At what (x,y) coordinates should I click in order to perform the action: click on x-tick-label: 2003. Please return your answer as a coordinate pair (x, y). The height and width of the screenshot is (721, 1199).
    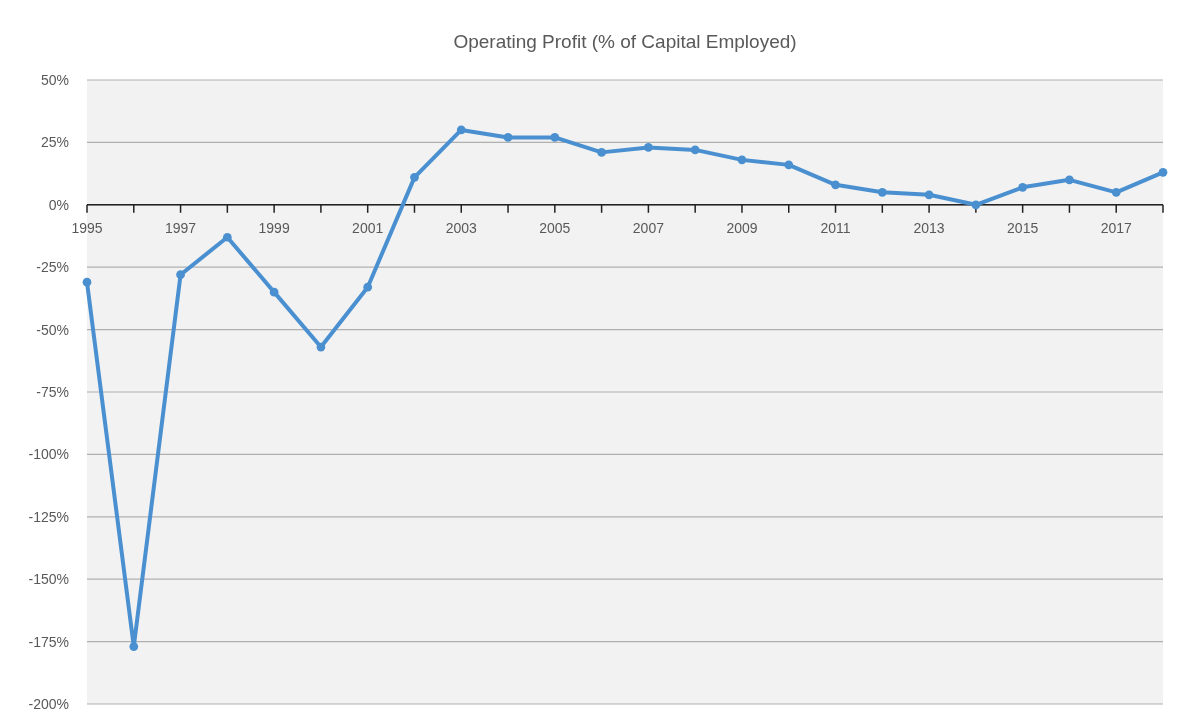
    Looking at the image, I should click on (461, 227).